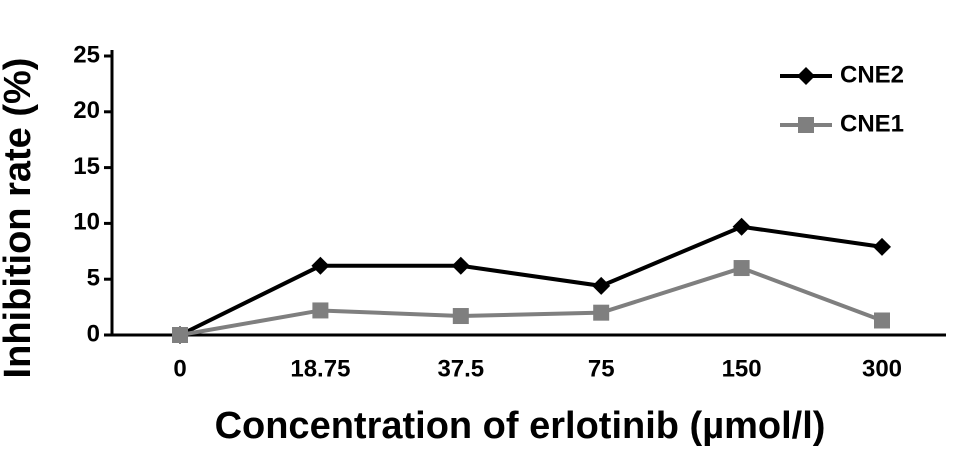 The image size is (969, 458). Describe the element at coordinates (520, 426) in the screenshot. I see `x-axis-title: Concentration of erlotinib (µmol/l)` at that location.